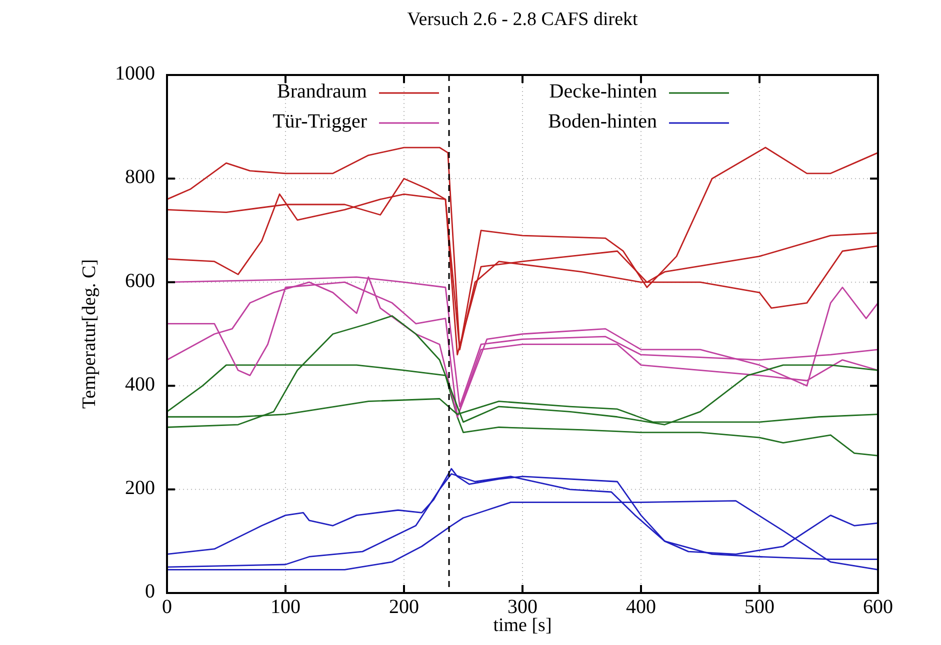  I want to click on y-tick-label: 0, so click(150, 591).